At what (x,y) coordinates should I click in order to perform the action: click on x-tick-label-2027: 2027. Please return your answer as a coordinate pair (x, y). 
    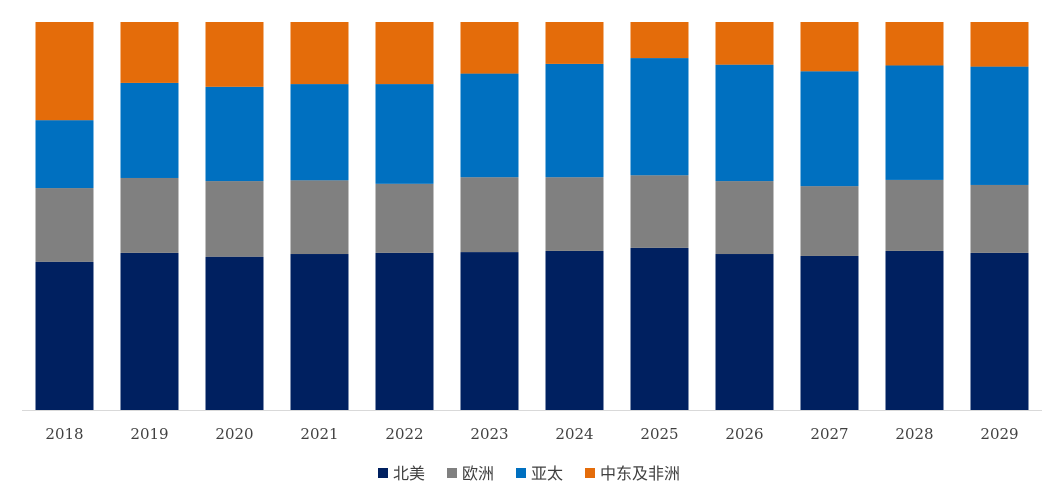
    Looking at the image, I should click on (829, 434).